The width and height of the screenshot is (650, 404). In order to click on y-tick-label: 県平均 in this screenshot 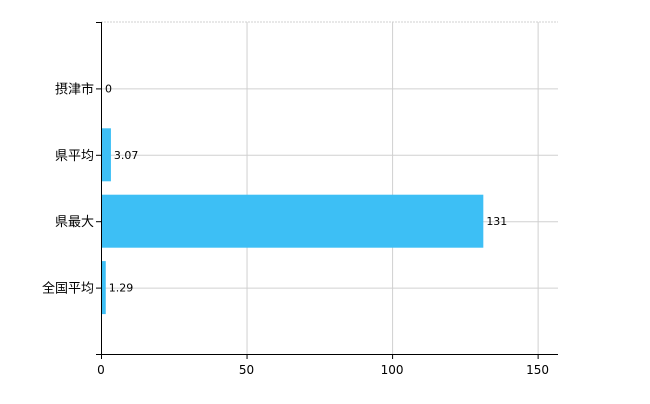, I will do `click(74, 156)`.